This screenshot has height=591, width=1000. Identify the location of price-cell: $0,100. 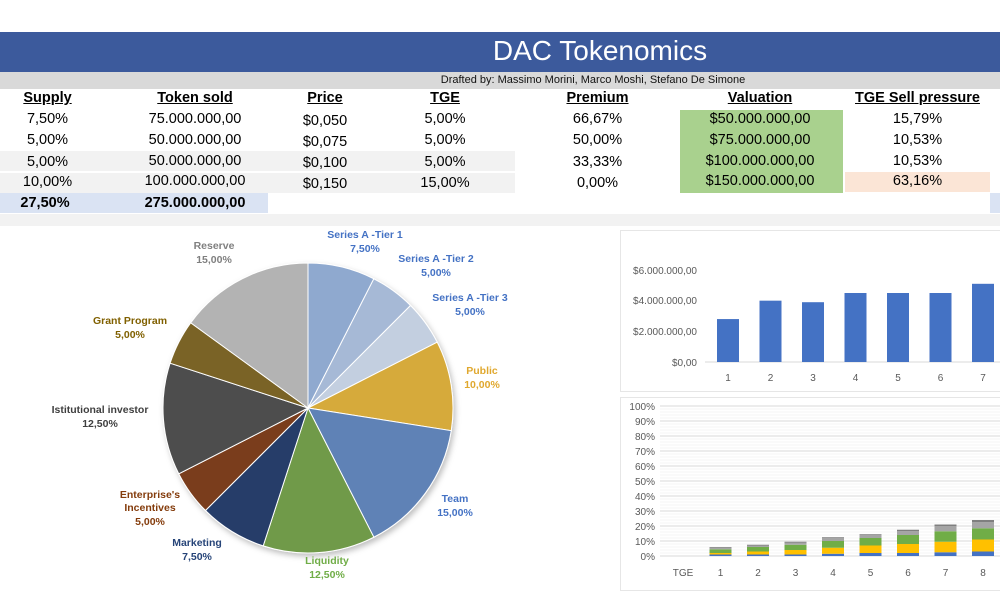
(325, 163).